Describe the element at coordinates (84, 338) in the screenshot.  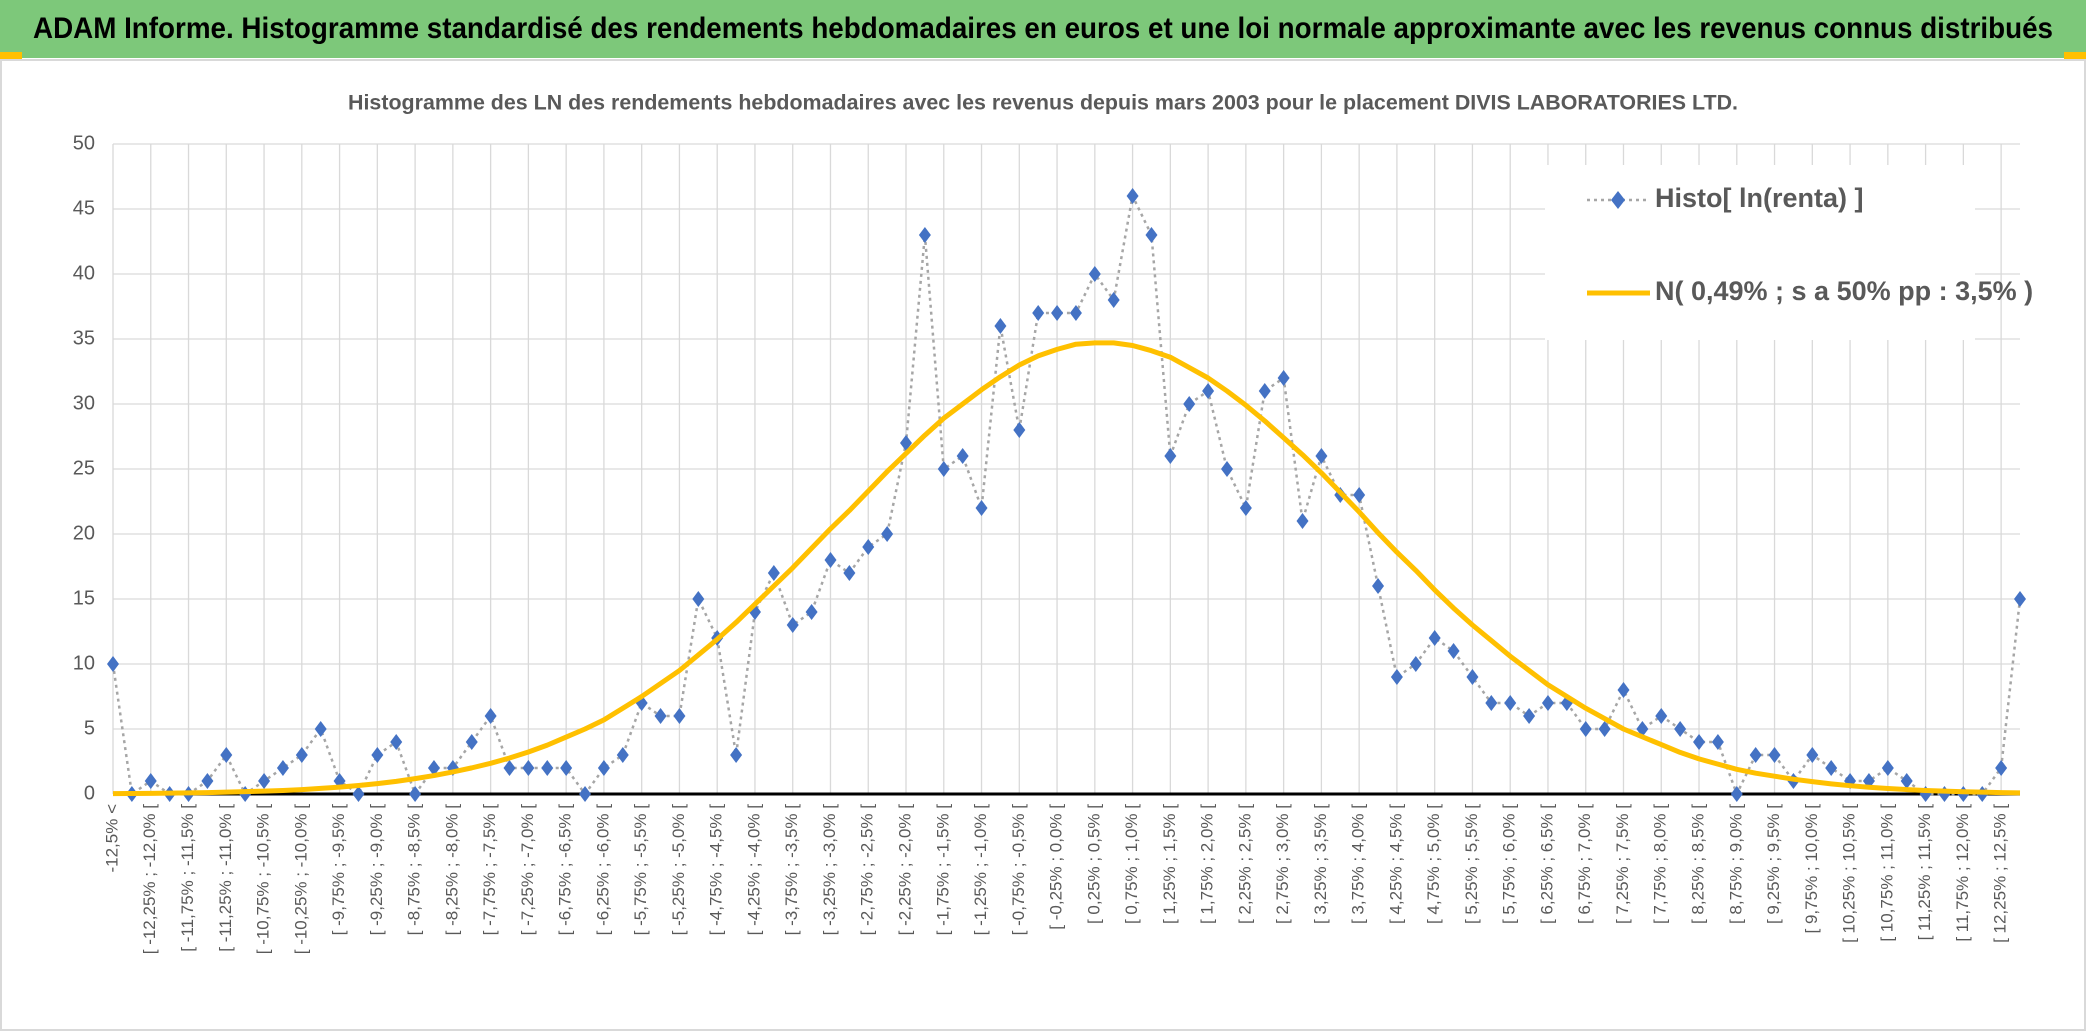
I see `y-tick-label: 35` at that location.